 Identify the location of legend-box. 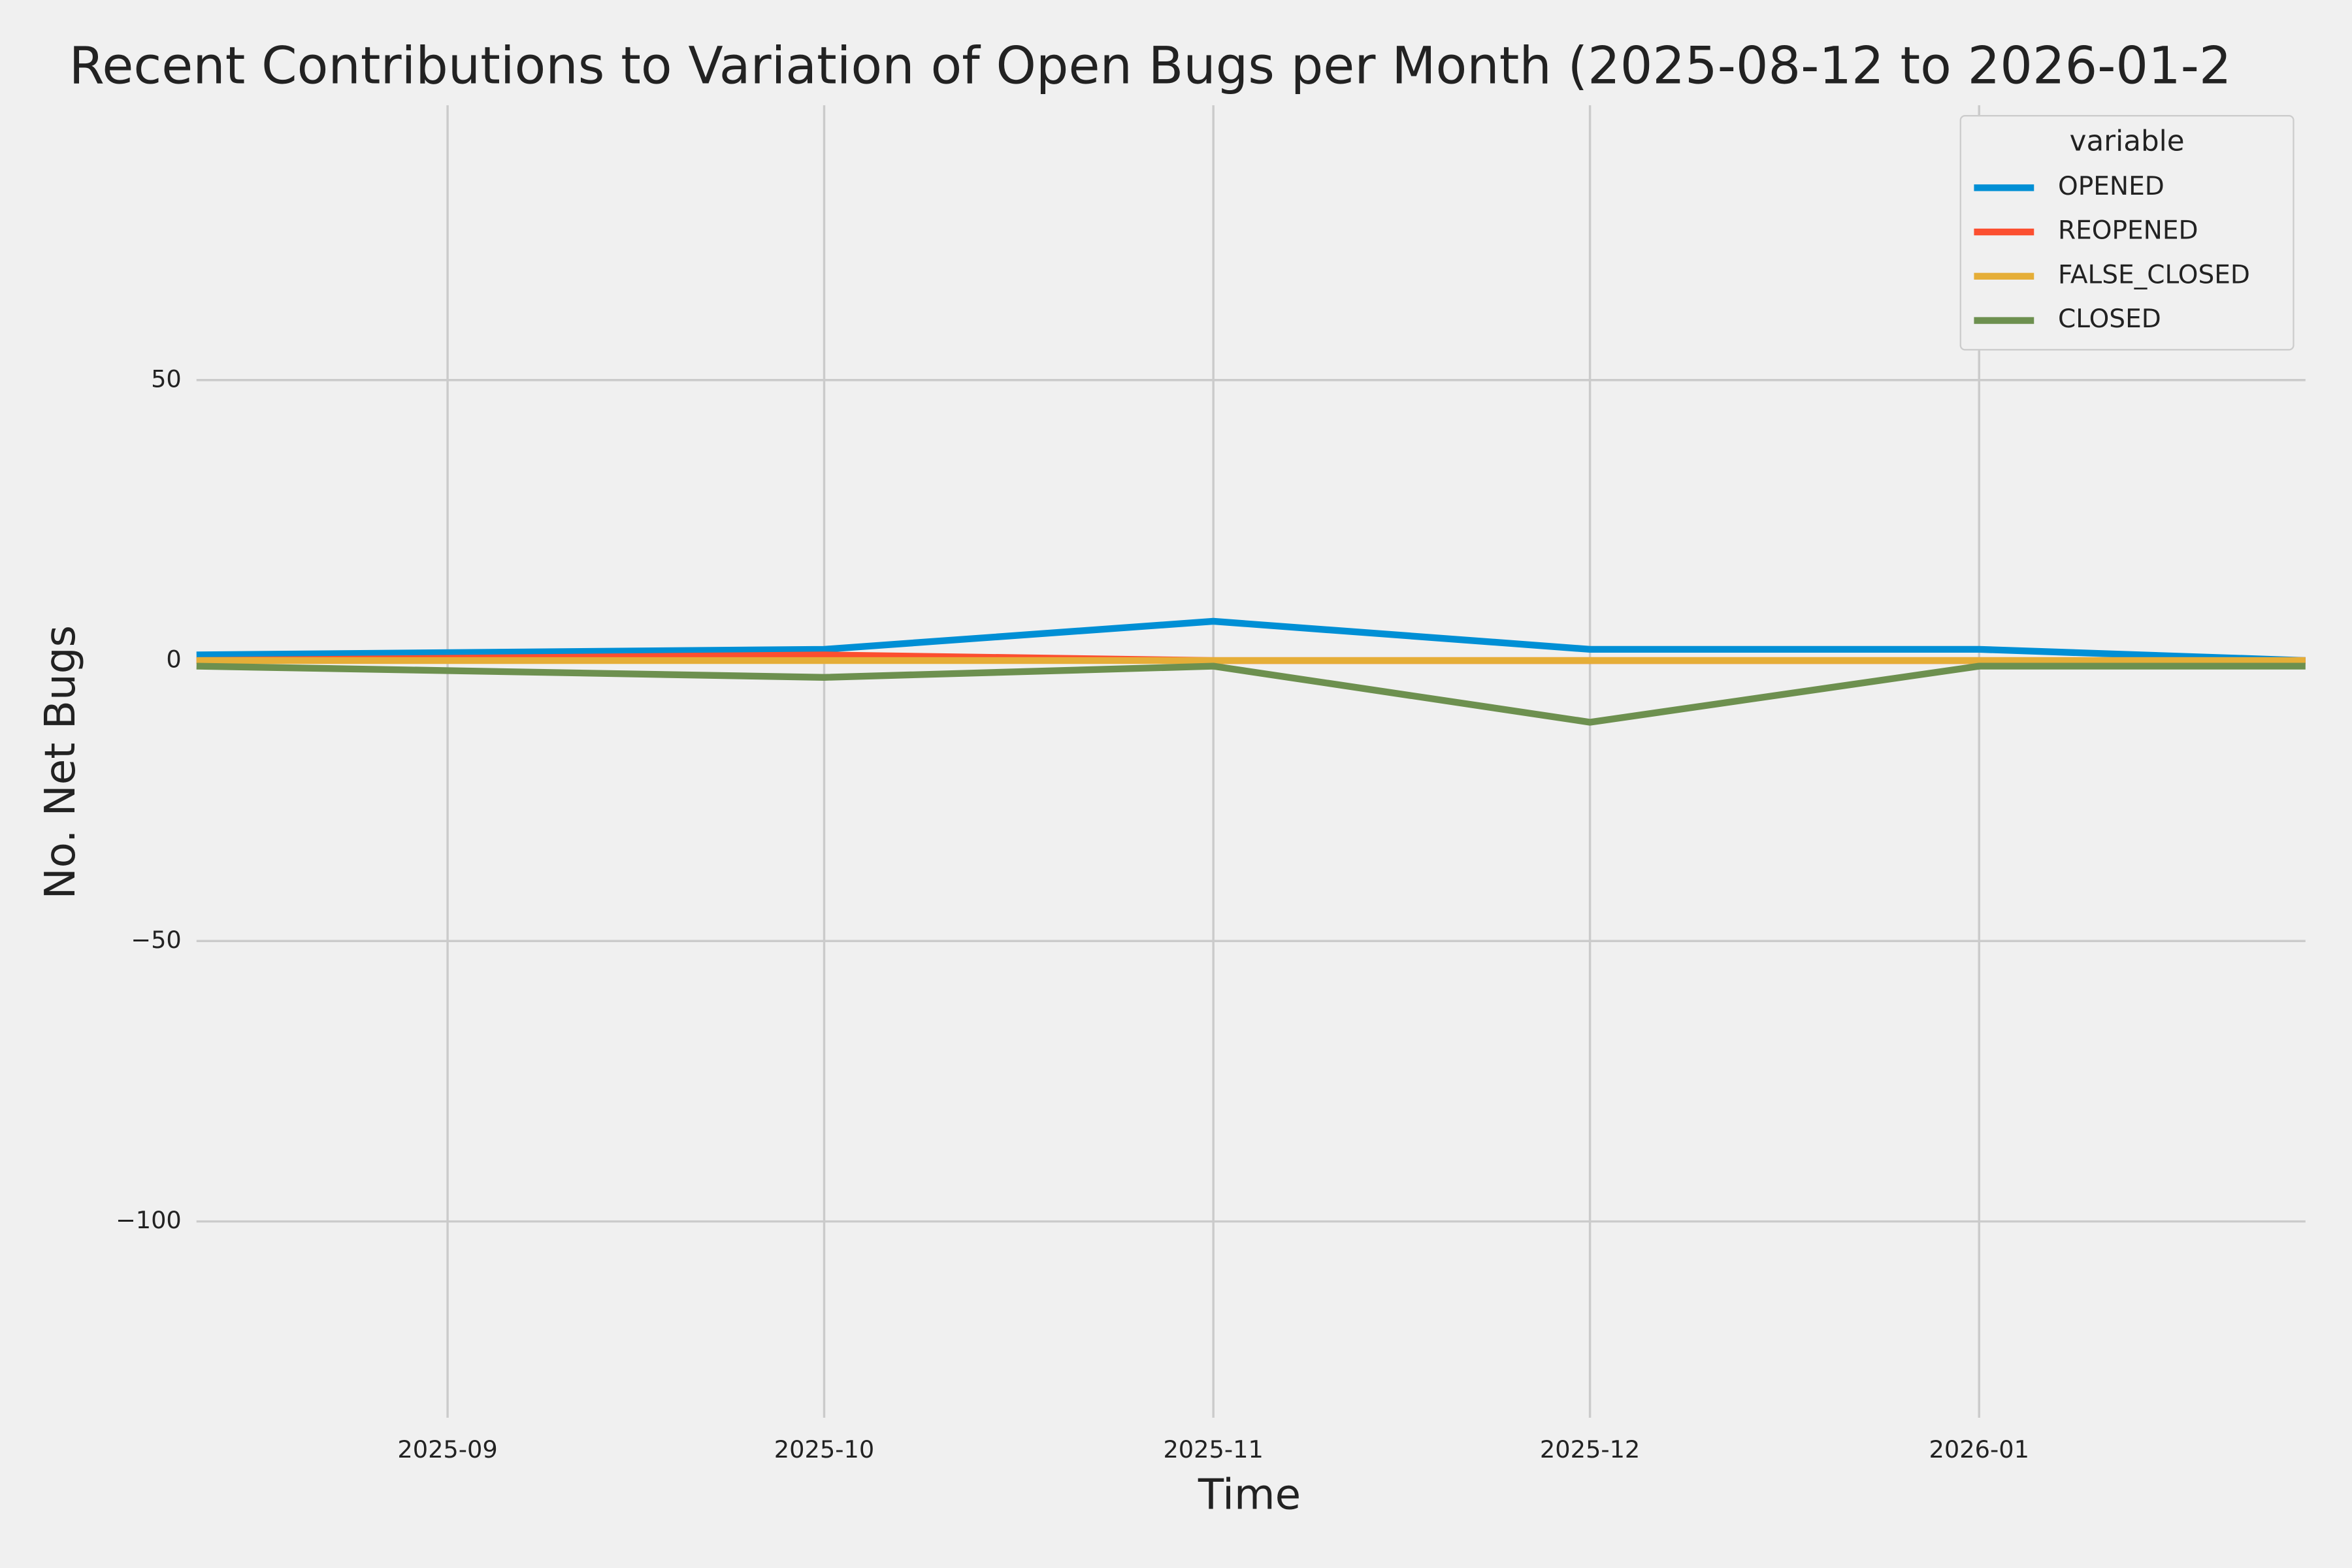
(2127, 233).